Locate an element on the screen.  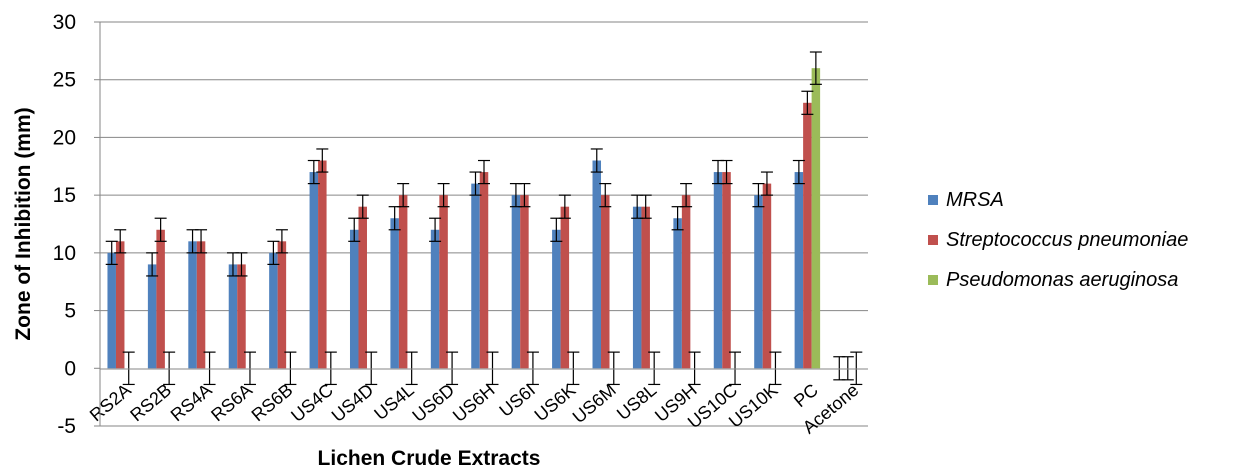
legend-item-streptococcus: Streptococcus pneumoniae is located at coordinates (1058, 240).